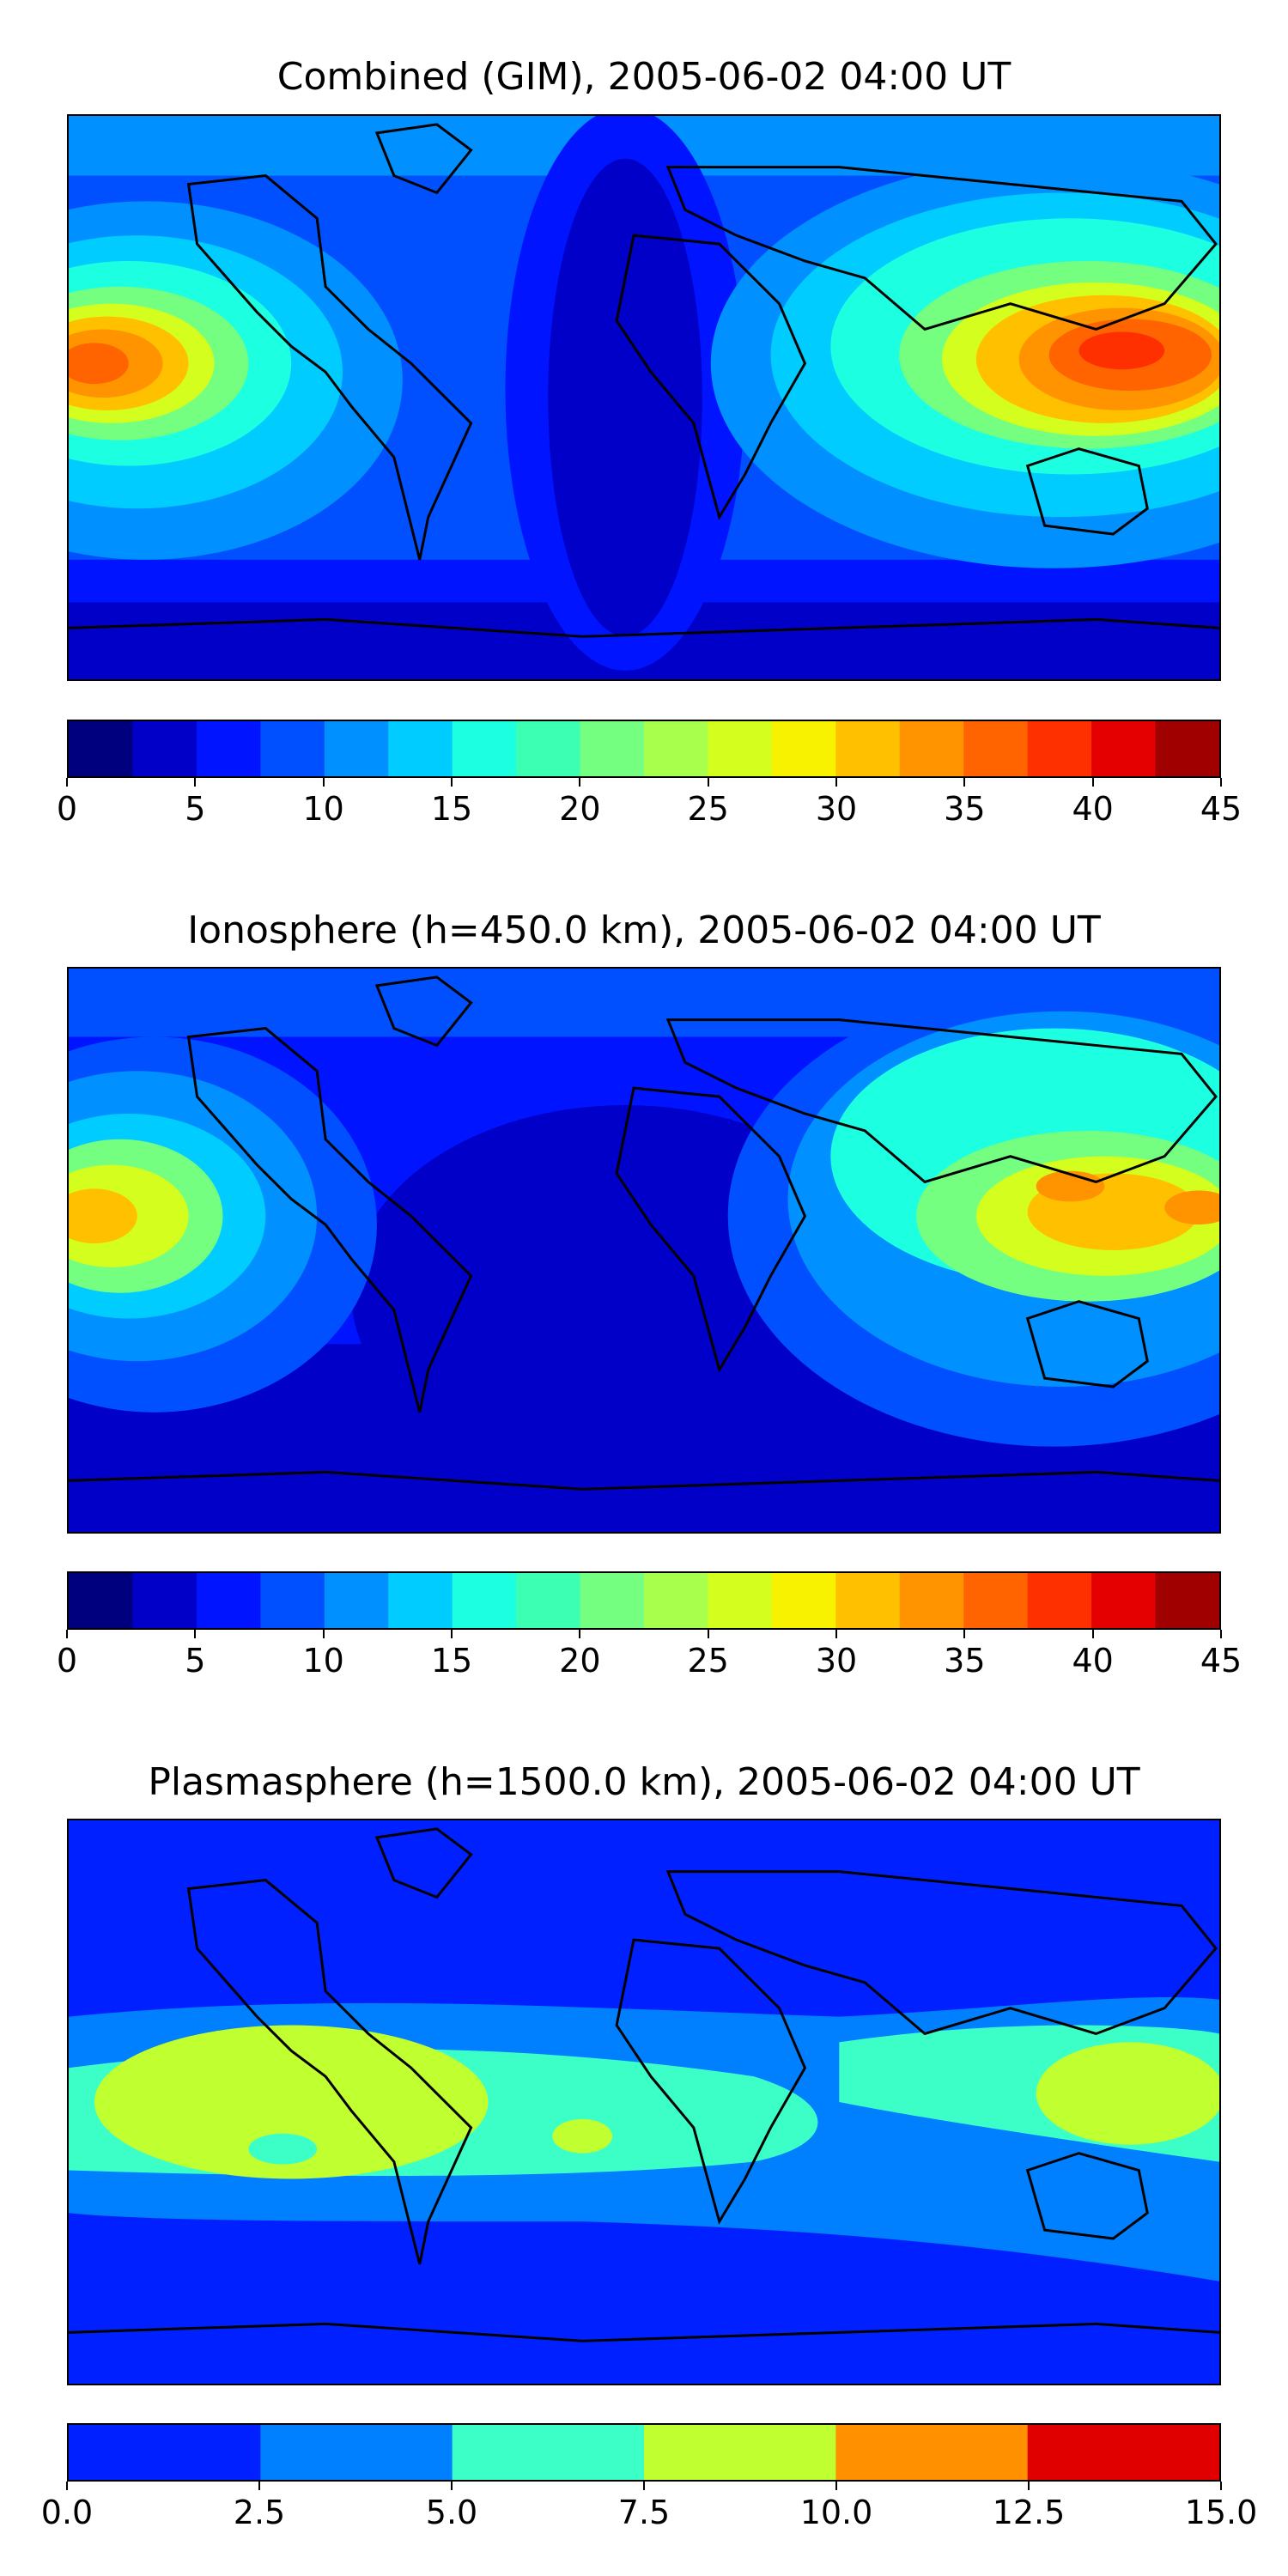 This screenshot has width=1288, height=2576. Describe the element at coordinates (649, 803) in the screenshot. I see `panel-1-colorbar-ticks: 0 5 10 15 20 25 30 35 40 45` at that location.